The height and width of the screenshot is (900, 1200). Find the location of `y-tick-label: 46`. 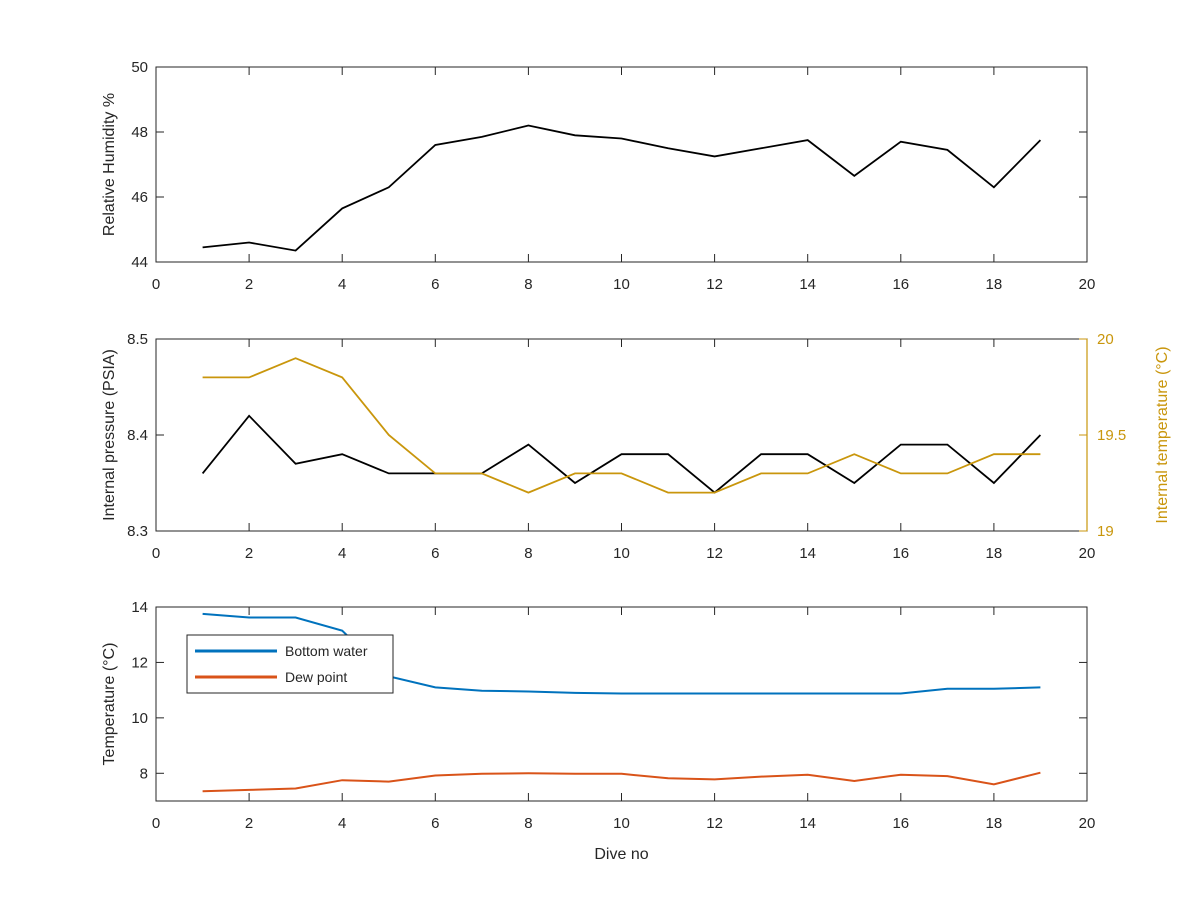

y-tick-label: 46 is located at coordinates (139, 197).